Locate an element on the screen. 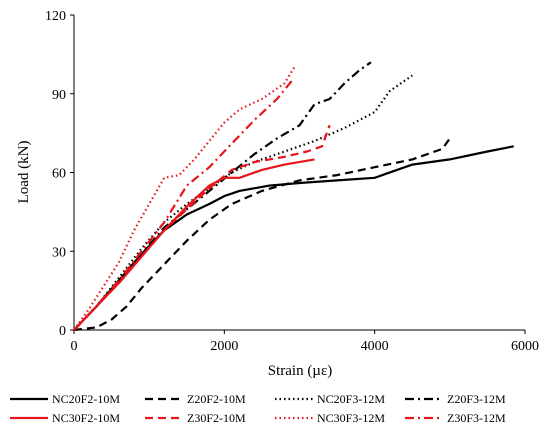 The image size is (550, 433). y-tick-label: 0 is located at coordinates (62, 331).